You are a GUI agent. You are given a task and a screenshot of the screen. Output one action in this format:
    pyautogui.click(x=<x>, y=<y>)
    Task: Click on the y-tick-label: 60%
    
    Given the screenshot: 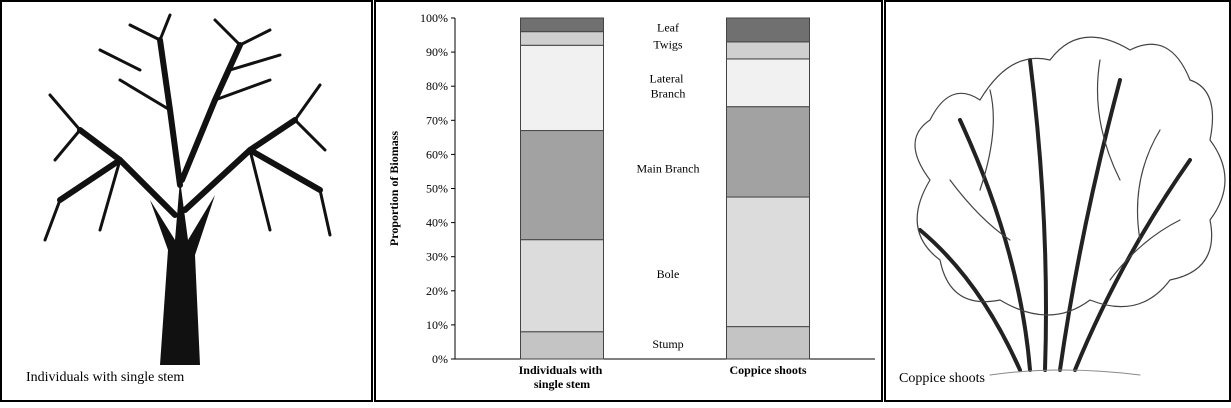 What is the action you would take?
    pyautogui.click(x=437, y=154)
    